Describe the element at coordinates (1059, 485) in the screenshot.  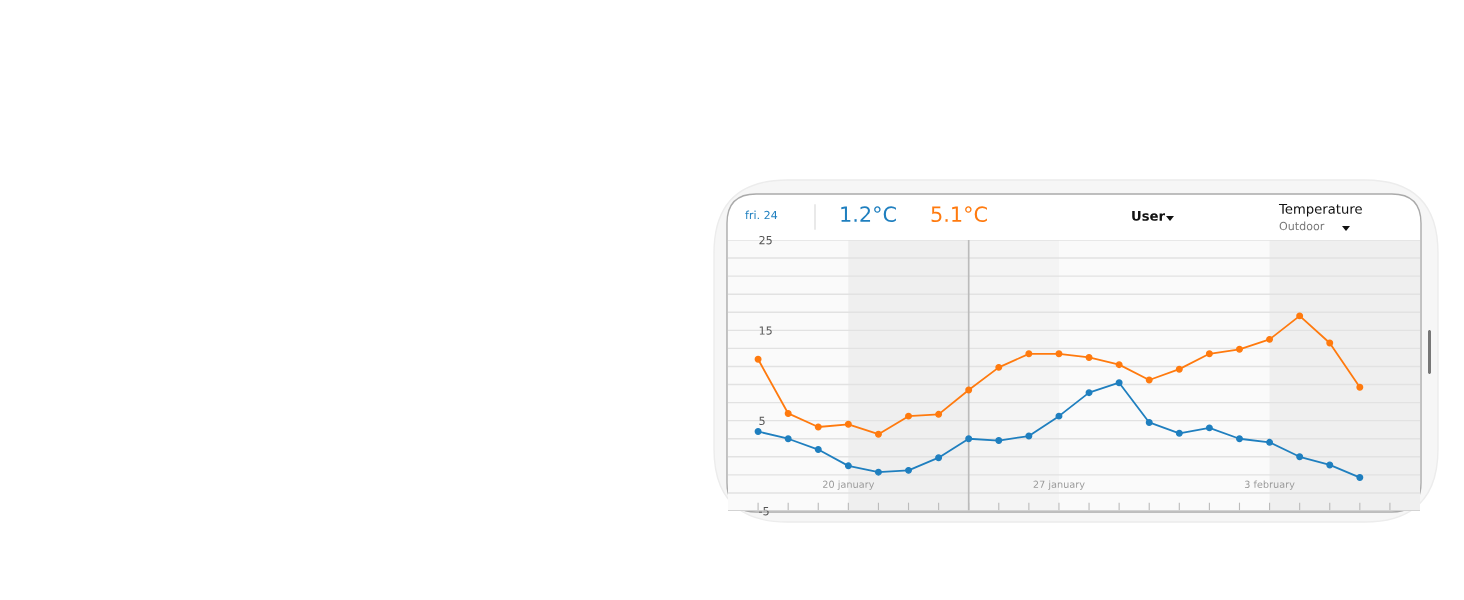
I see `x-tick-label: 27 january` at that location.